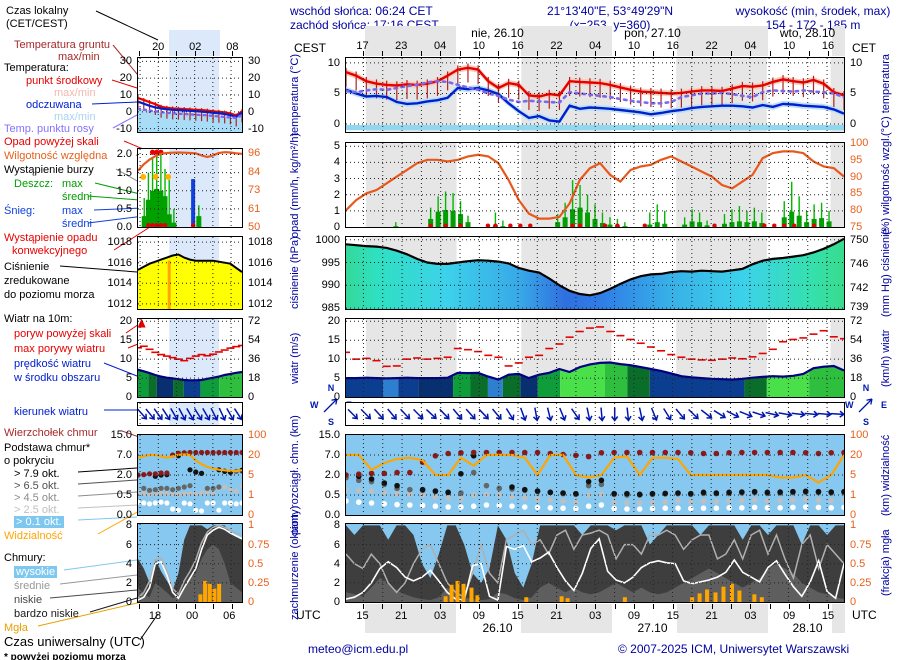 The height and width of the screenshot is (660, 910). I want to click on legend-local-time: Czas lokalny, so click(37, 11).